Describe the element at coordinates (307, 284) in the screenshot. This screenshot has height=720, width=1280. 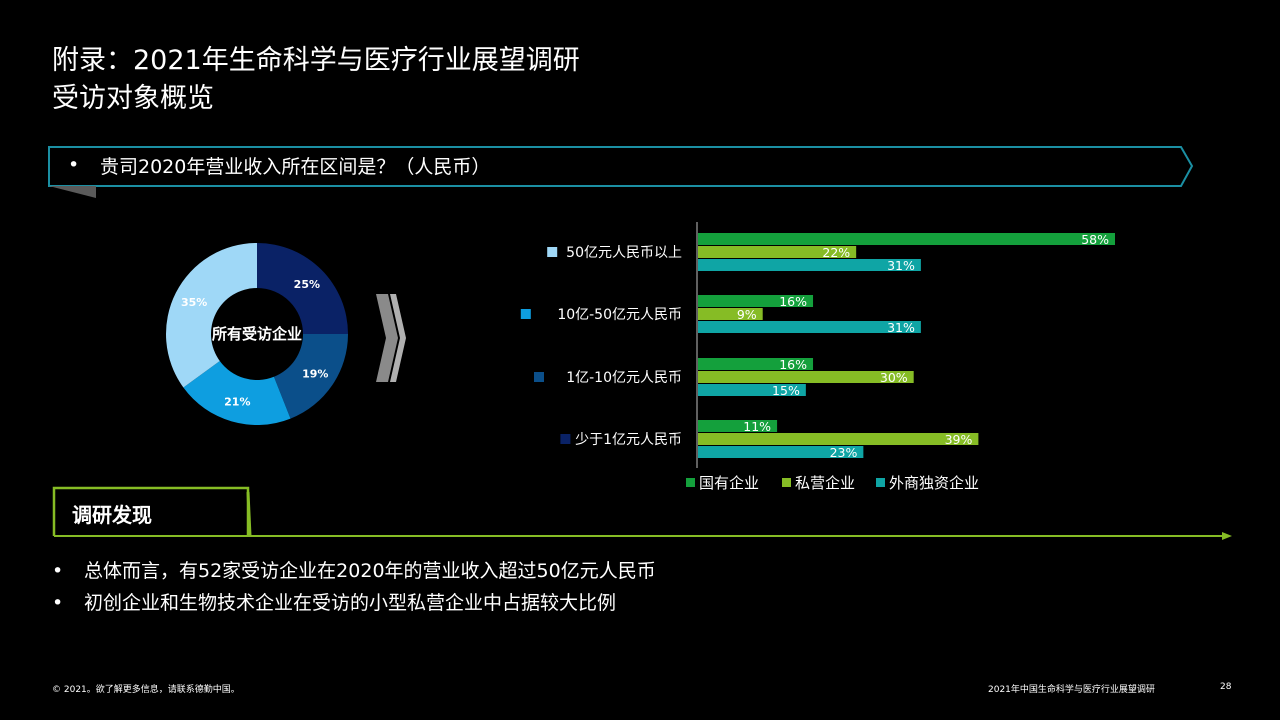
I see `donut-slice-label: 25%` at that location.